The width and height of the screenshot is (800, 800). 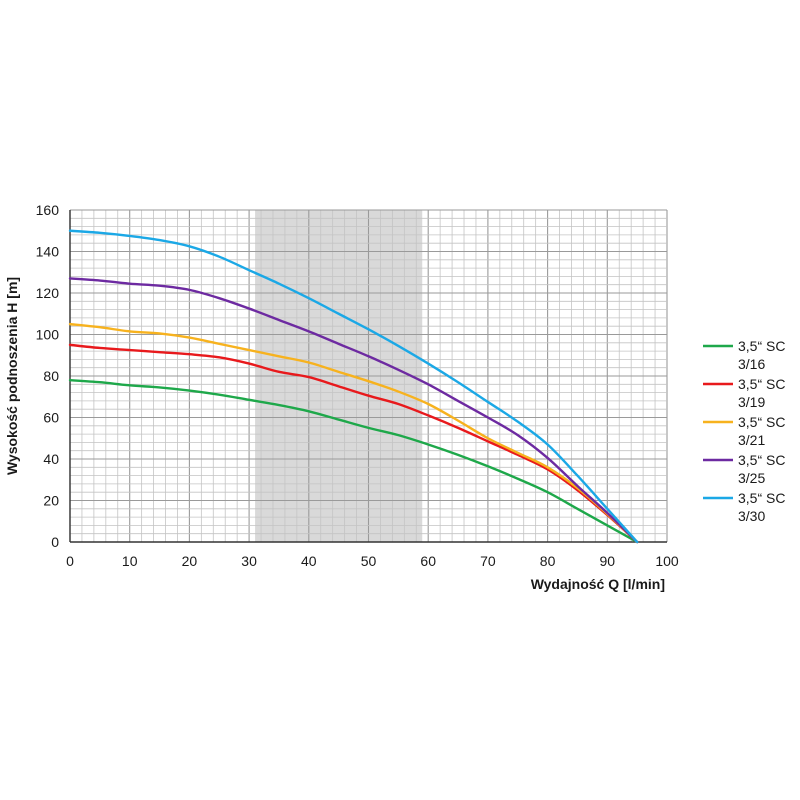 What do you see at coordinates (751, 364) in the screenshot?
I see `legend-label-model: 3/16` at bounding box center [751, 364].